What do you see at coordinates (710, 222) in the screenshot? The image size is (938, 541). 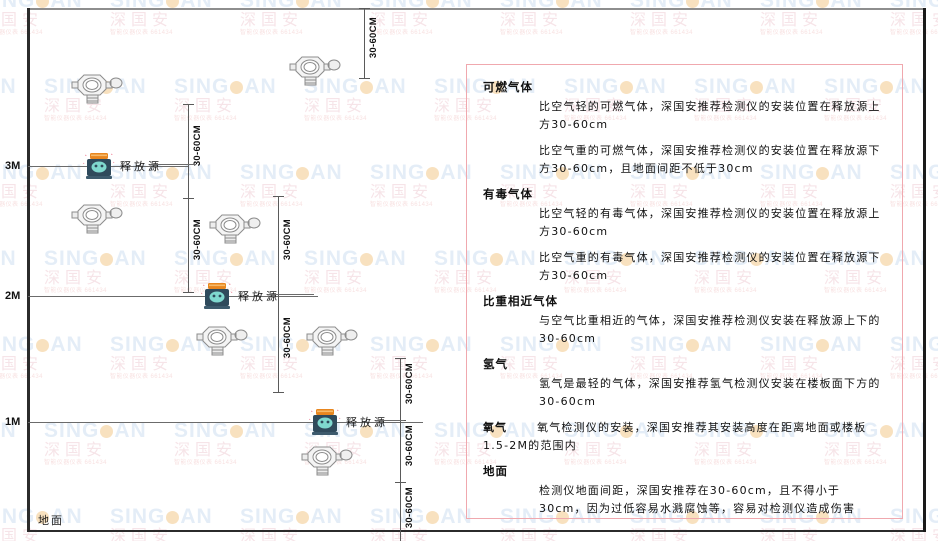 I see `guidance-paragraph: 比空气轻的有毒气体，深国安推荐检测仪的安装位置在释放源上方30-60cm` at bounding box center [710, 222].